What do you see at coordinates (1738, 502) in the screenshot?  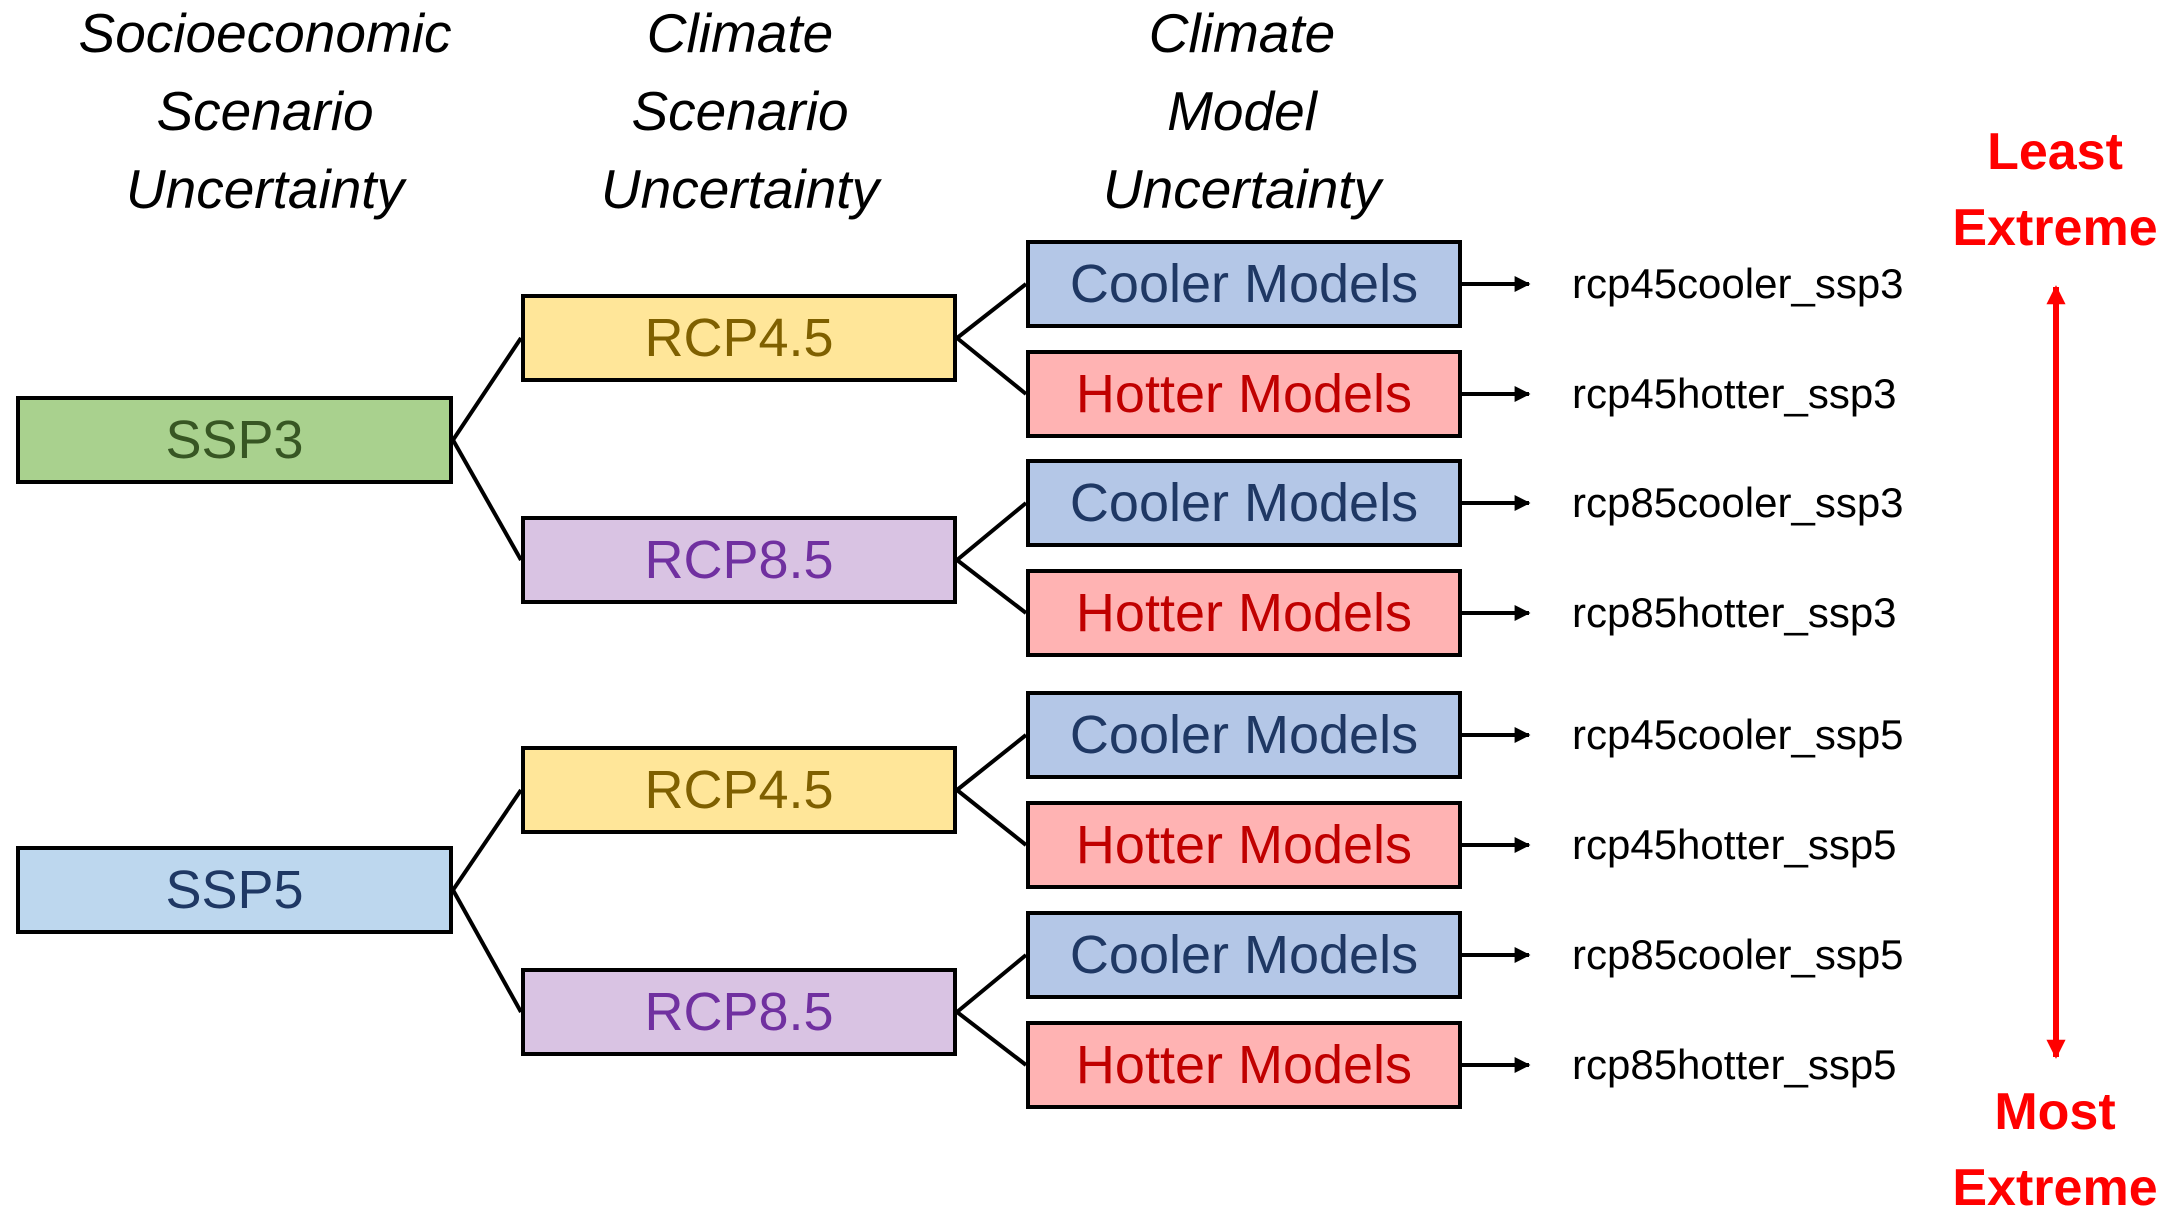 I see `outcome-label: rcp85cooler_ssp3` at bounding box center [1738, 502].